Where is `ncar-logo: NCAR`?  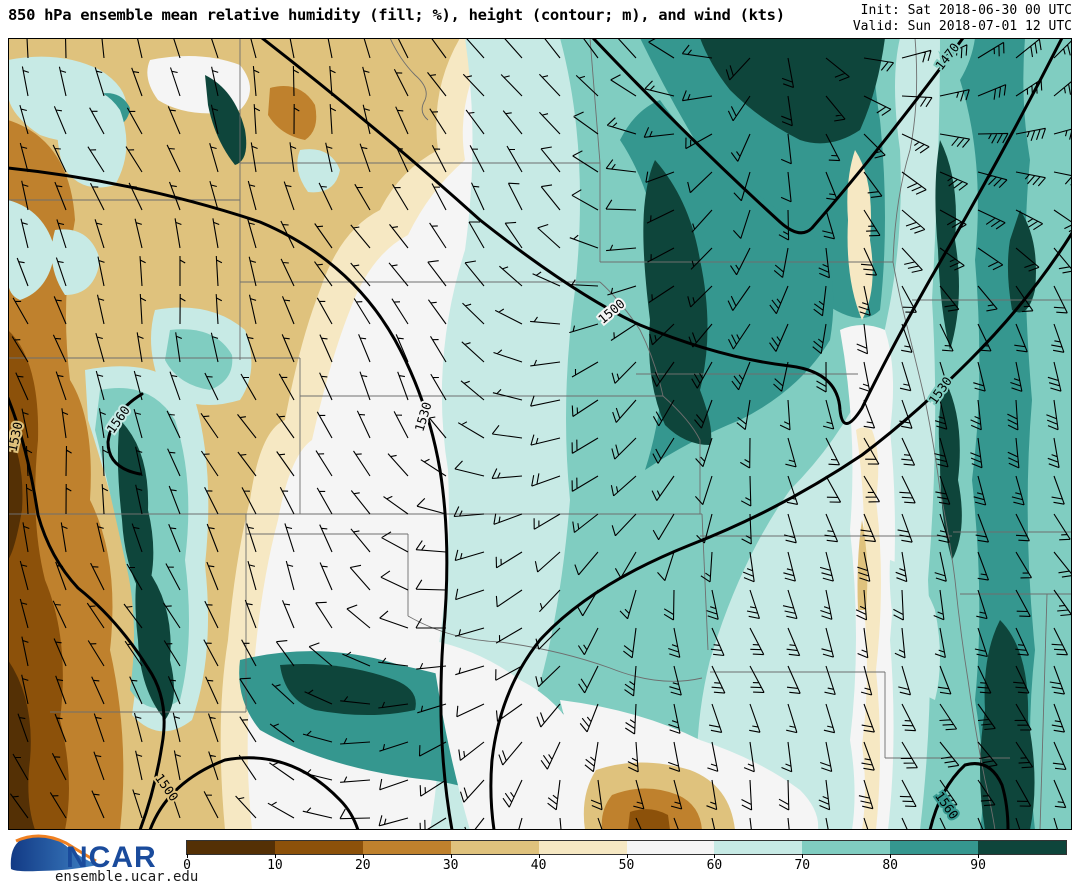
ncar-logo: NCAR is located at coordinates (93, 853).